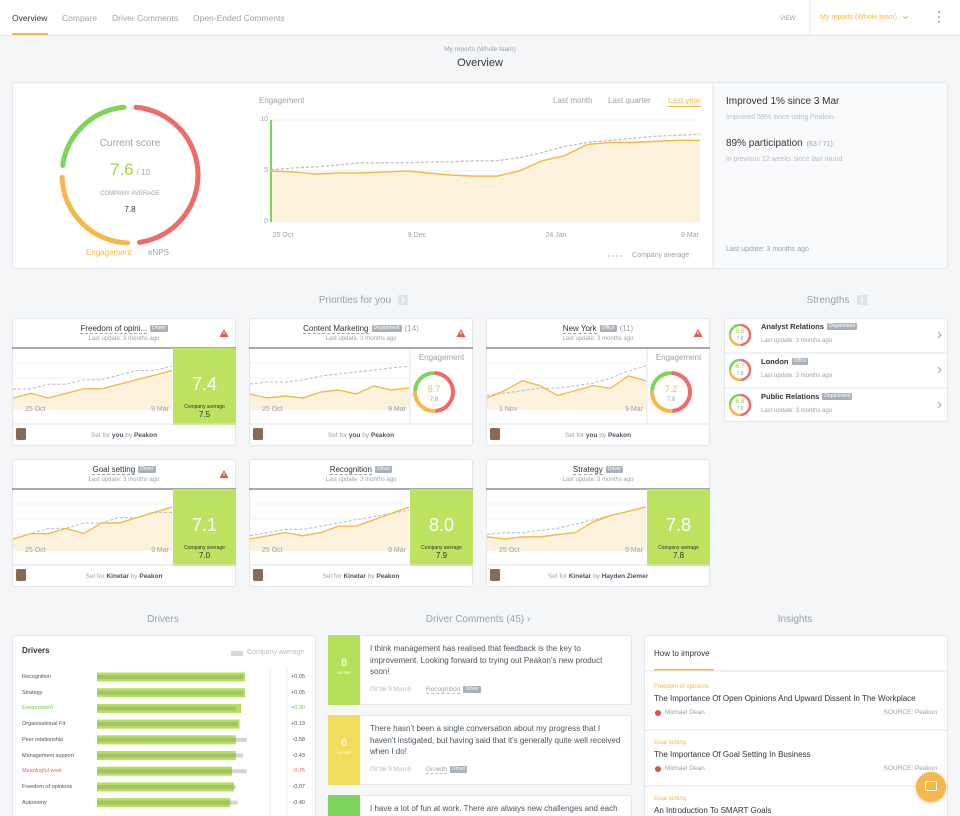 This screenshot has height=816, width=960. What do you see at coordinates (443, 690) in the screenshot?
I see `comment-driver: Recognition` at bounding box center [443, 690].